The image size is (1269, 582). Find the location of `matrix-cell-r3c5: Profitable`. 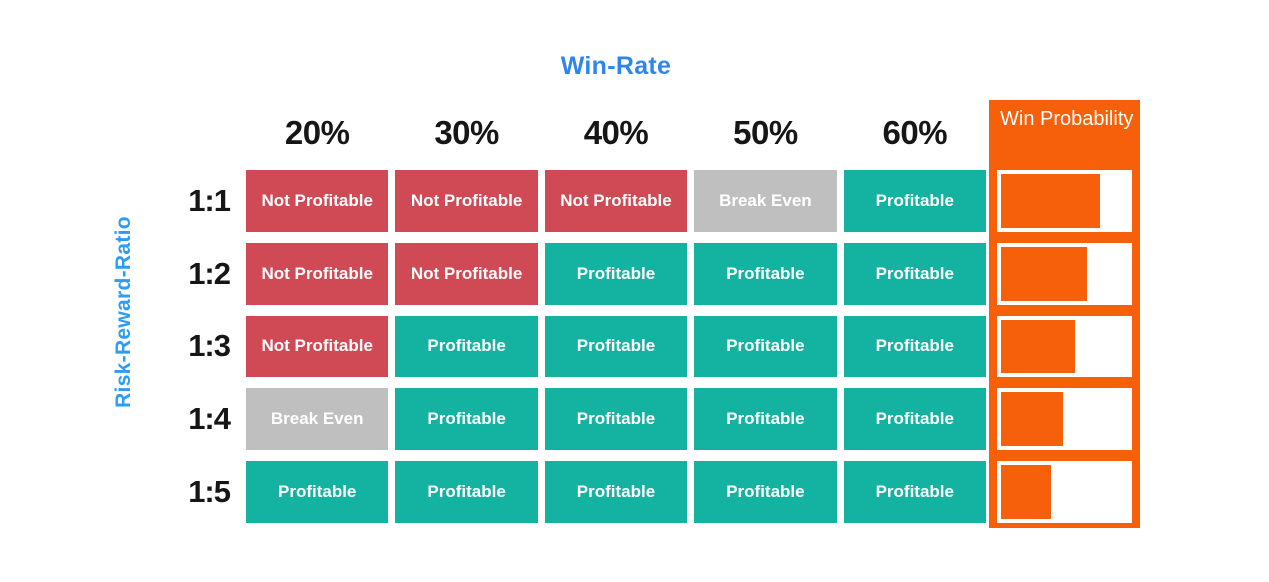

matrix-cell-r3c5: Profitable is located at coordinates (914, 346).